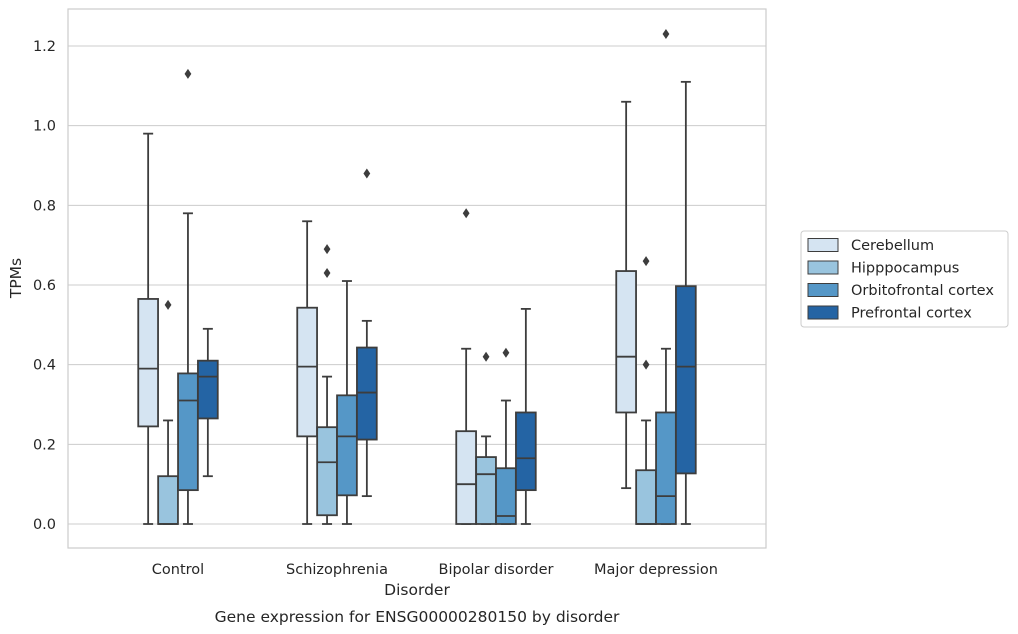 This screenshot has width=1018, height=634. What do you see at coordinates (44, 127) in the screenshot?
I see `y-tick-label: 1.0` at bounding box center [44, 127].